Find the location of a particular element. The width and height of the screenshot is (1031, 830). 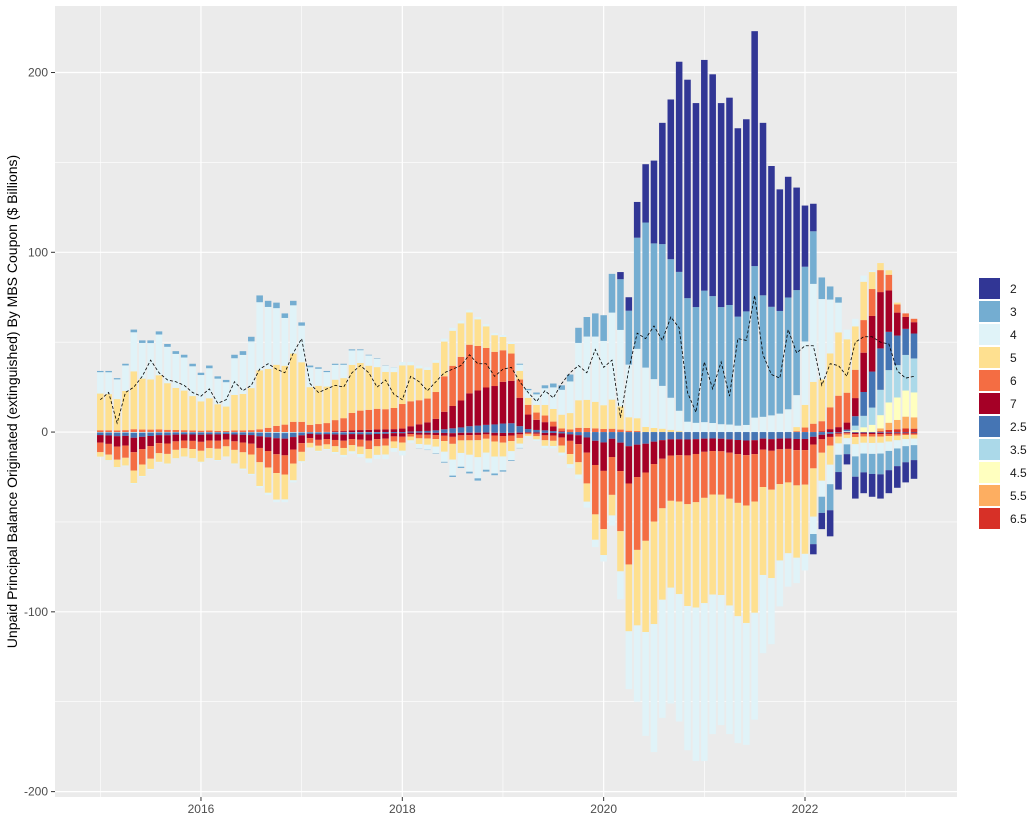

legend-label-4-5: 4.5 is located at coordinates (1018, 473).